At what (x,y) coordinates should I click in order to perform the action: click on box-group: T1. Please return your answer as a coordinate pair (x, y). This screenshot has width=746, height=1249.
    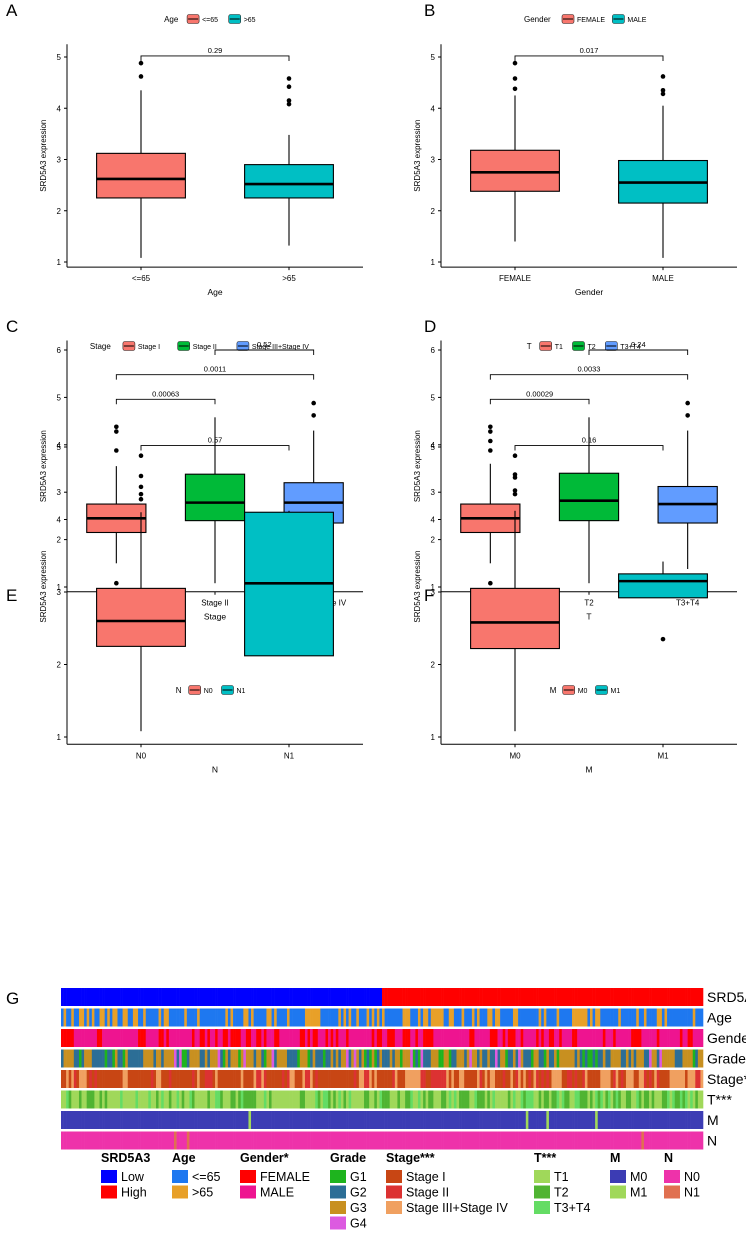
    Looking at the image, I should click on (490, 516).